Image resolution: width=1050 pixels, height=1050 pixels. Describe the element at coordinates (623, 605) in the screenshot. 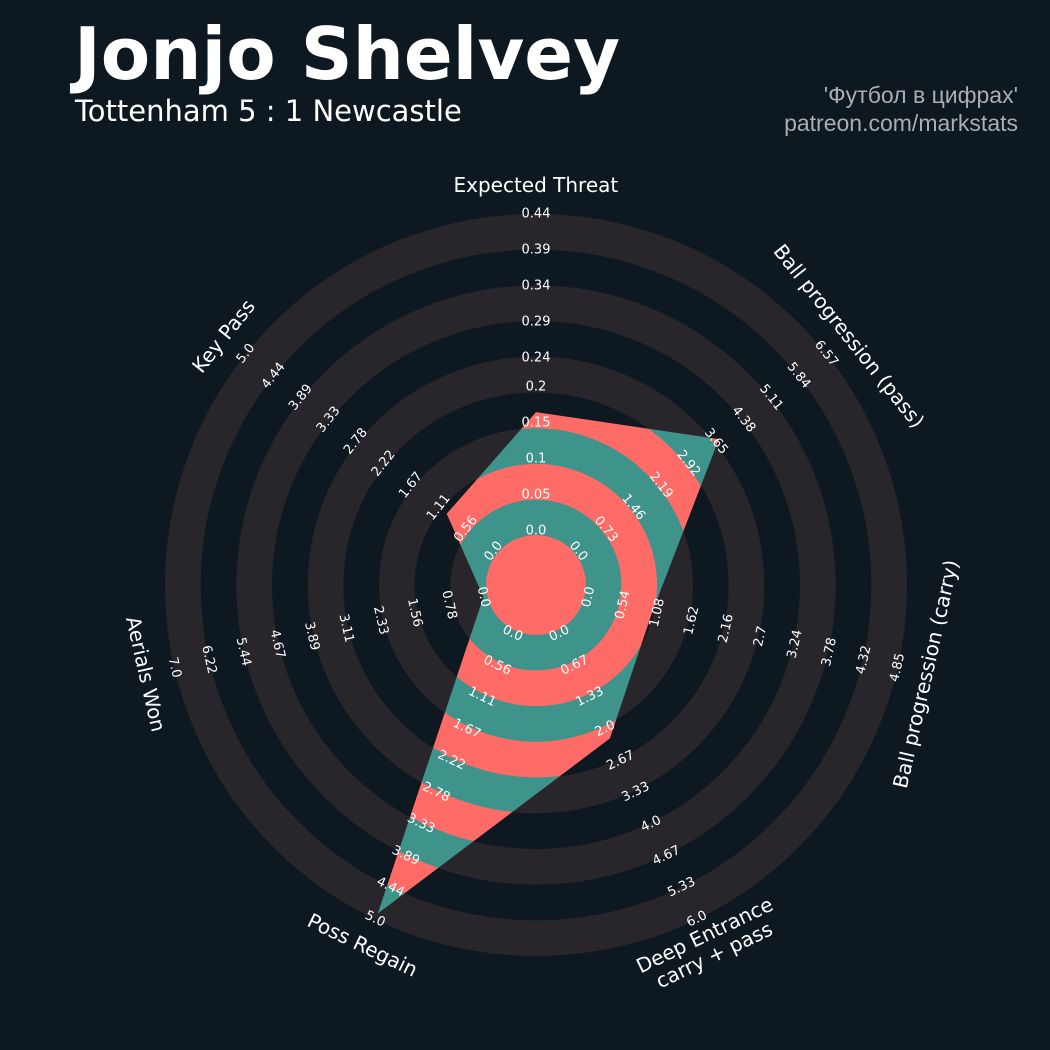

I see `tick-label: 0.54` at that location.